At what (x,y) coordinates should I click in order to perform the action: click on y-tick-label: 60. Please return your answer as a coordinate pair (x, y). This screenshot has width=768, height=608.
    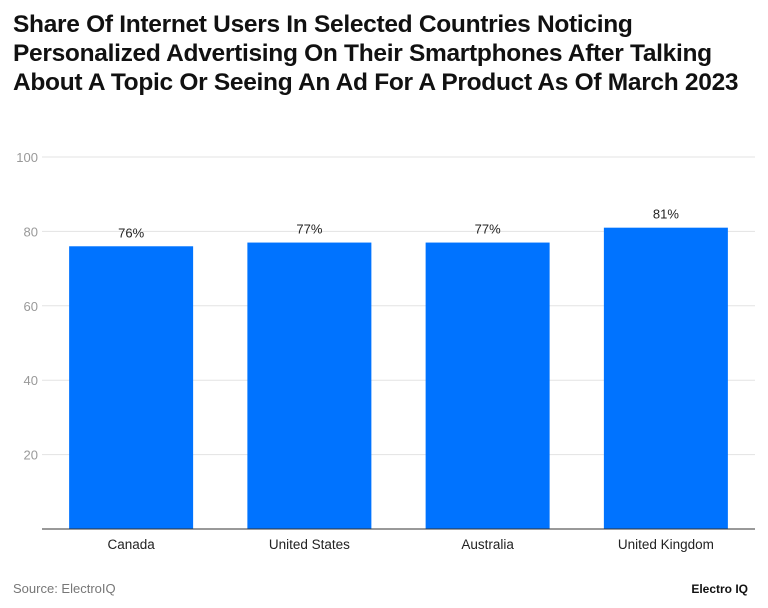
    Looking at the image, I should click on (31, 306).